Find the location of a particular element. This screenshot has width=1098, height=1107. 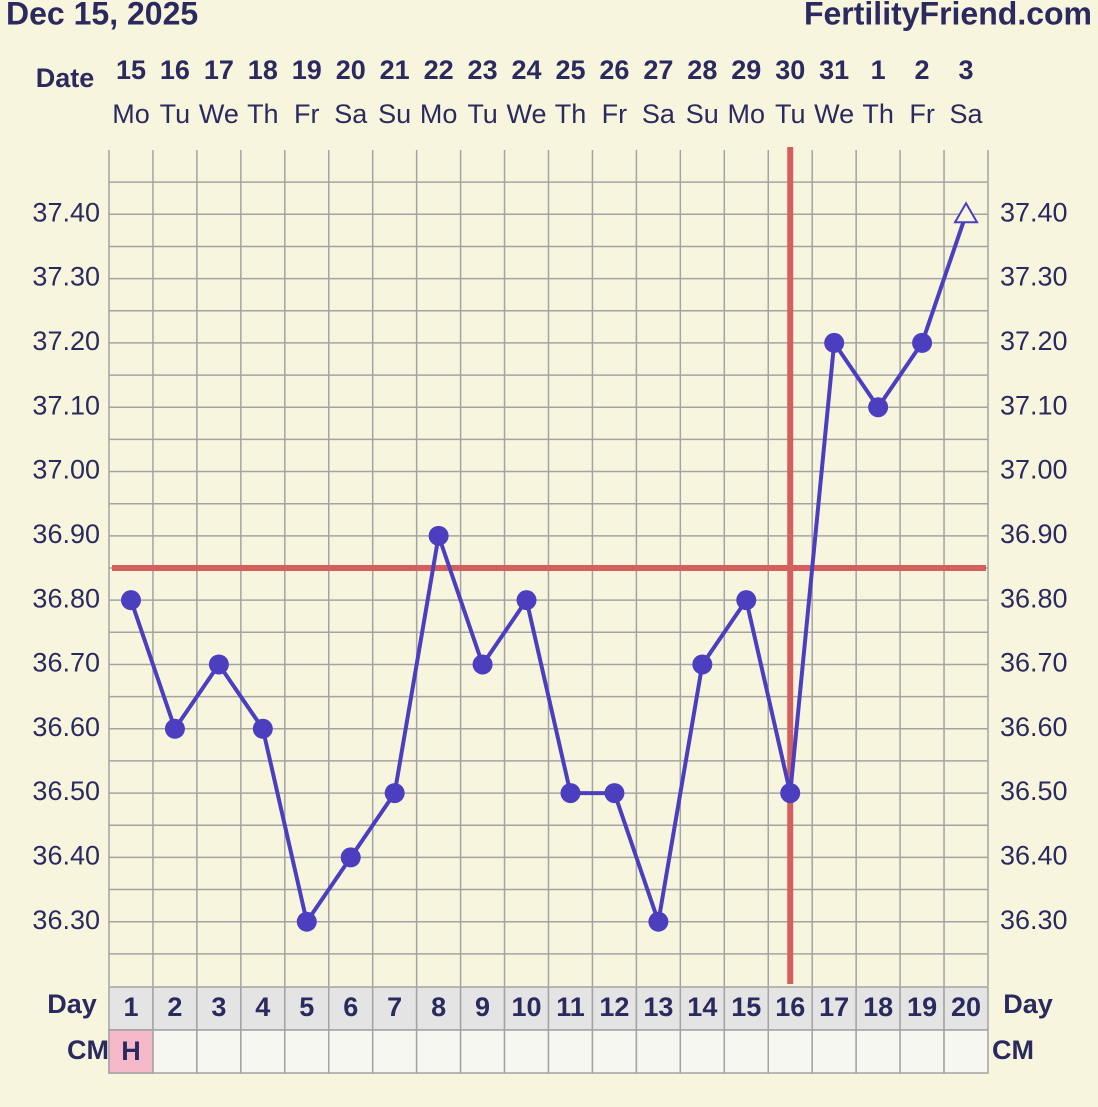

day-number: 13 is located at coordinates (658, 1007).